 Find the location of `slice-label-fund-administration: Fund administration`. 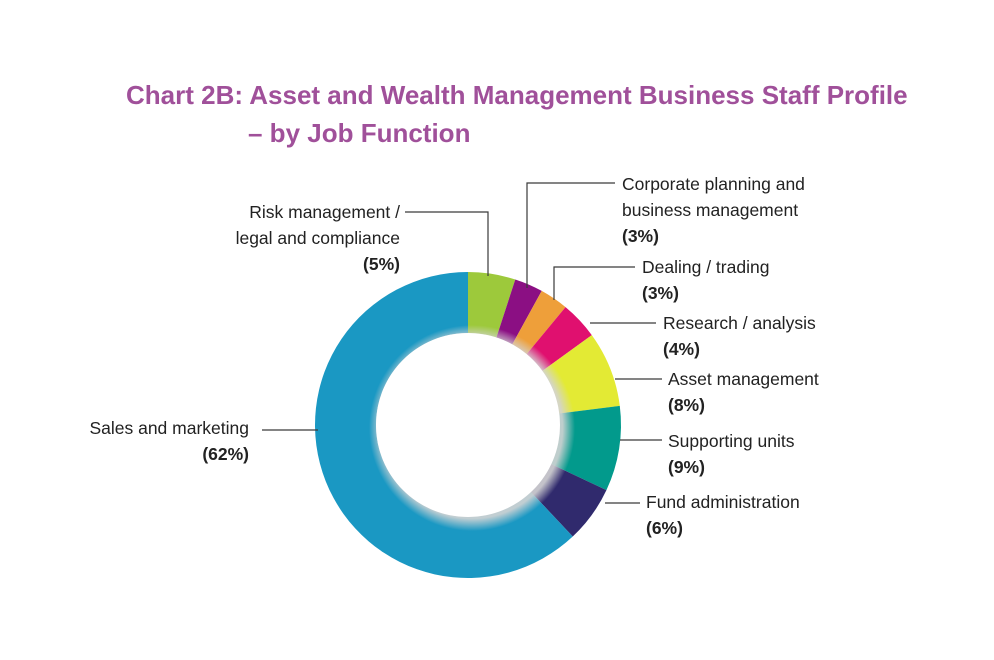

slice-label-fund-administration: Fund administration is located at coordinates (723, 502).